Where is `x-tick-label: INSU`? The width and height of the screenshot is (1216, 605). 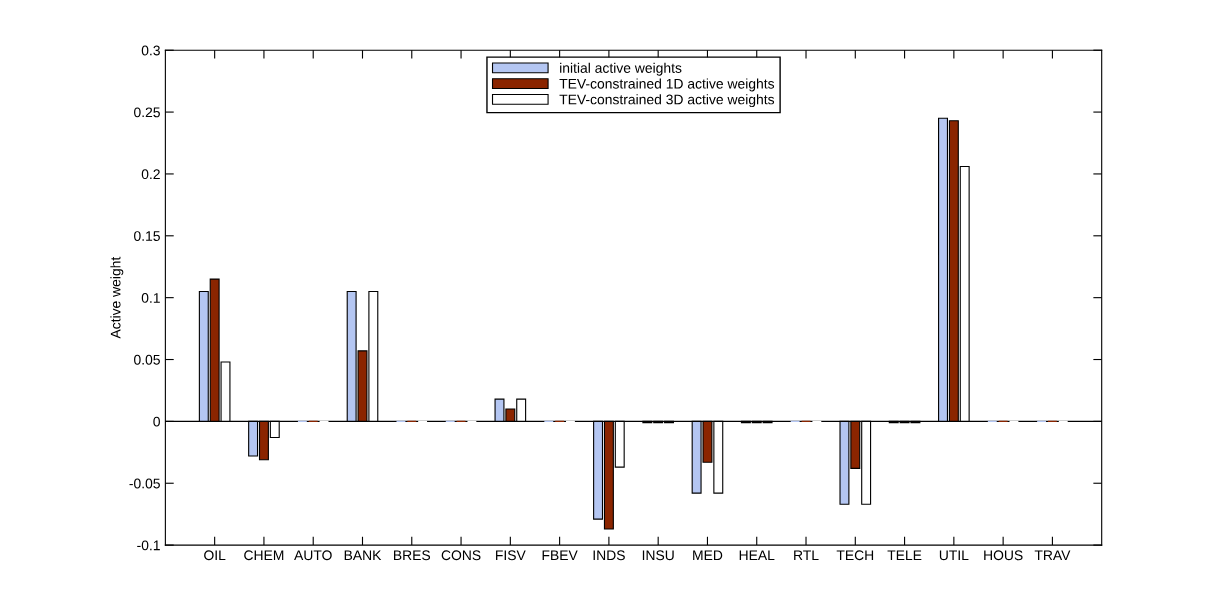 x-tick-label: INSU is located at coordinates (658, 555).